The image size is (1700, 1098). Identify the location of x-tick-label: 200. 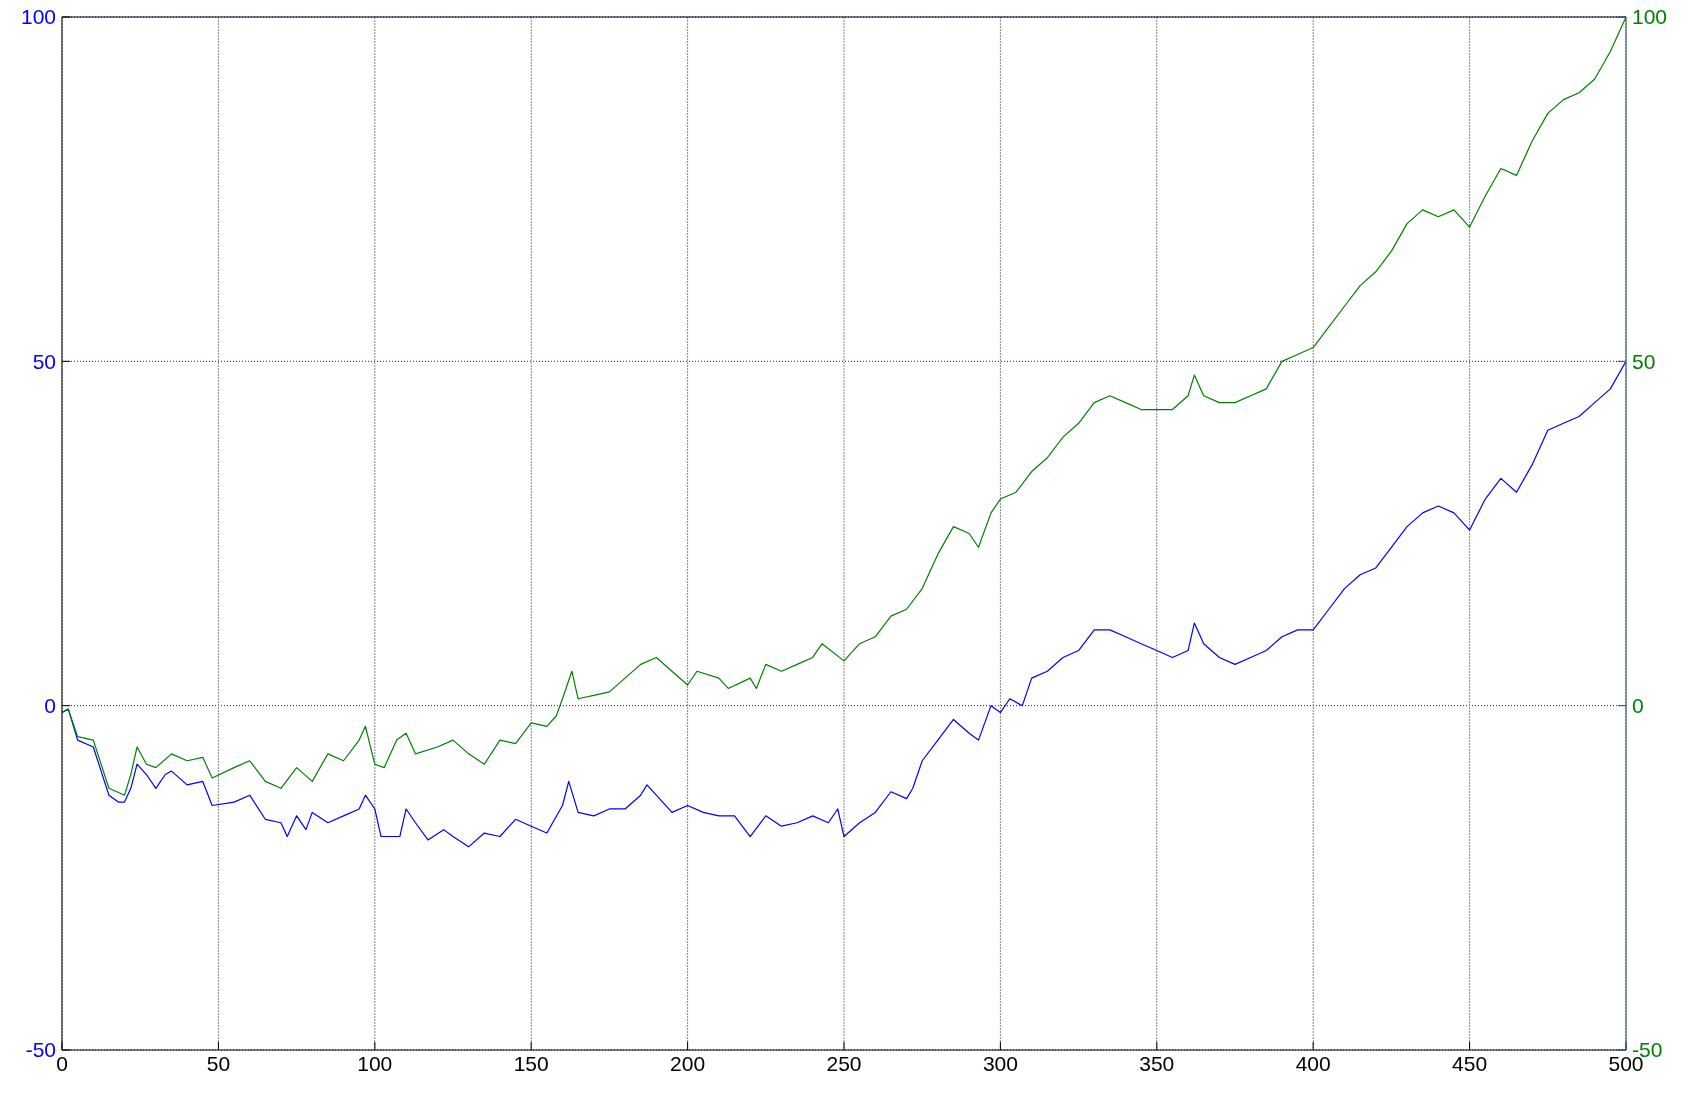
(688, 1063).